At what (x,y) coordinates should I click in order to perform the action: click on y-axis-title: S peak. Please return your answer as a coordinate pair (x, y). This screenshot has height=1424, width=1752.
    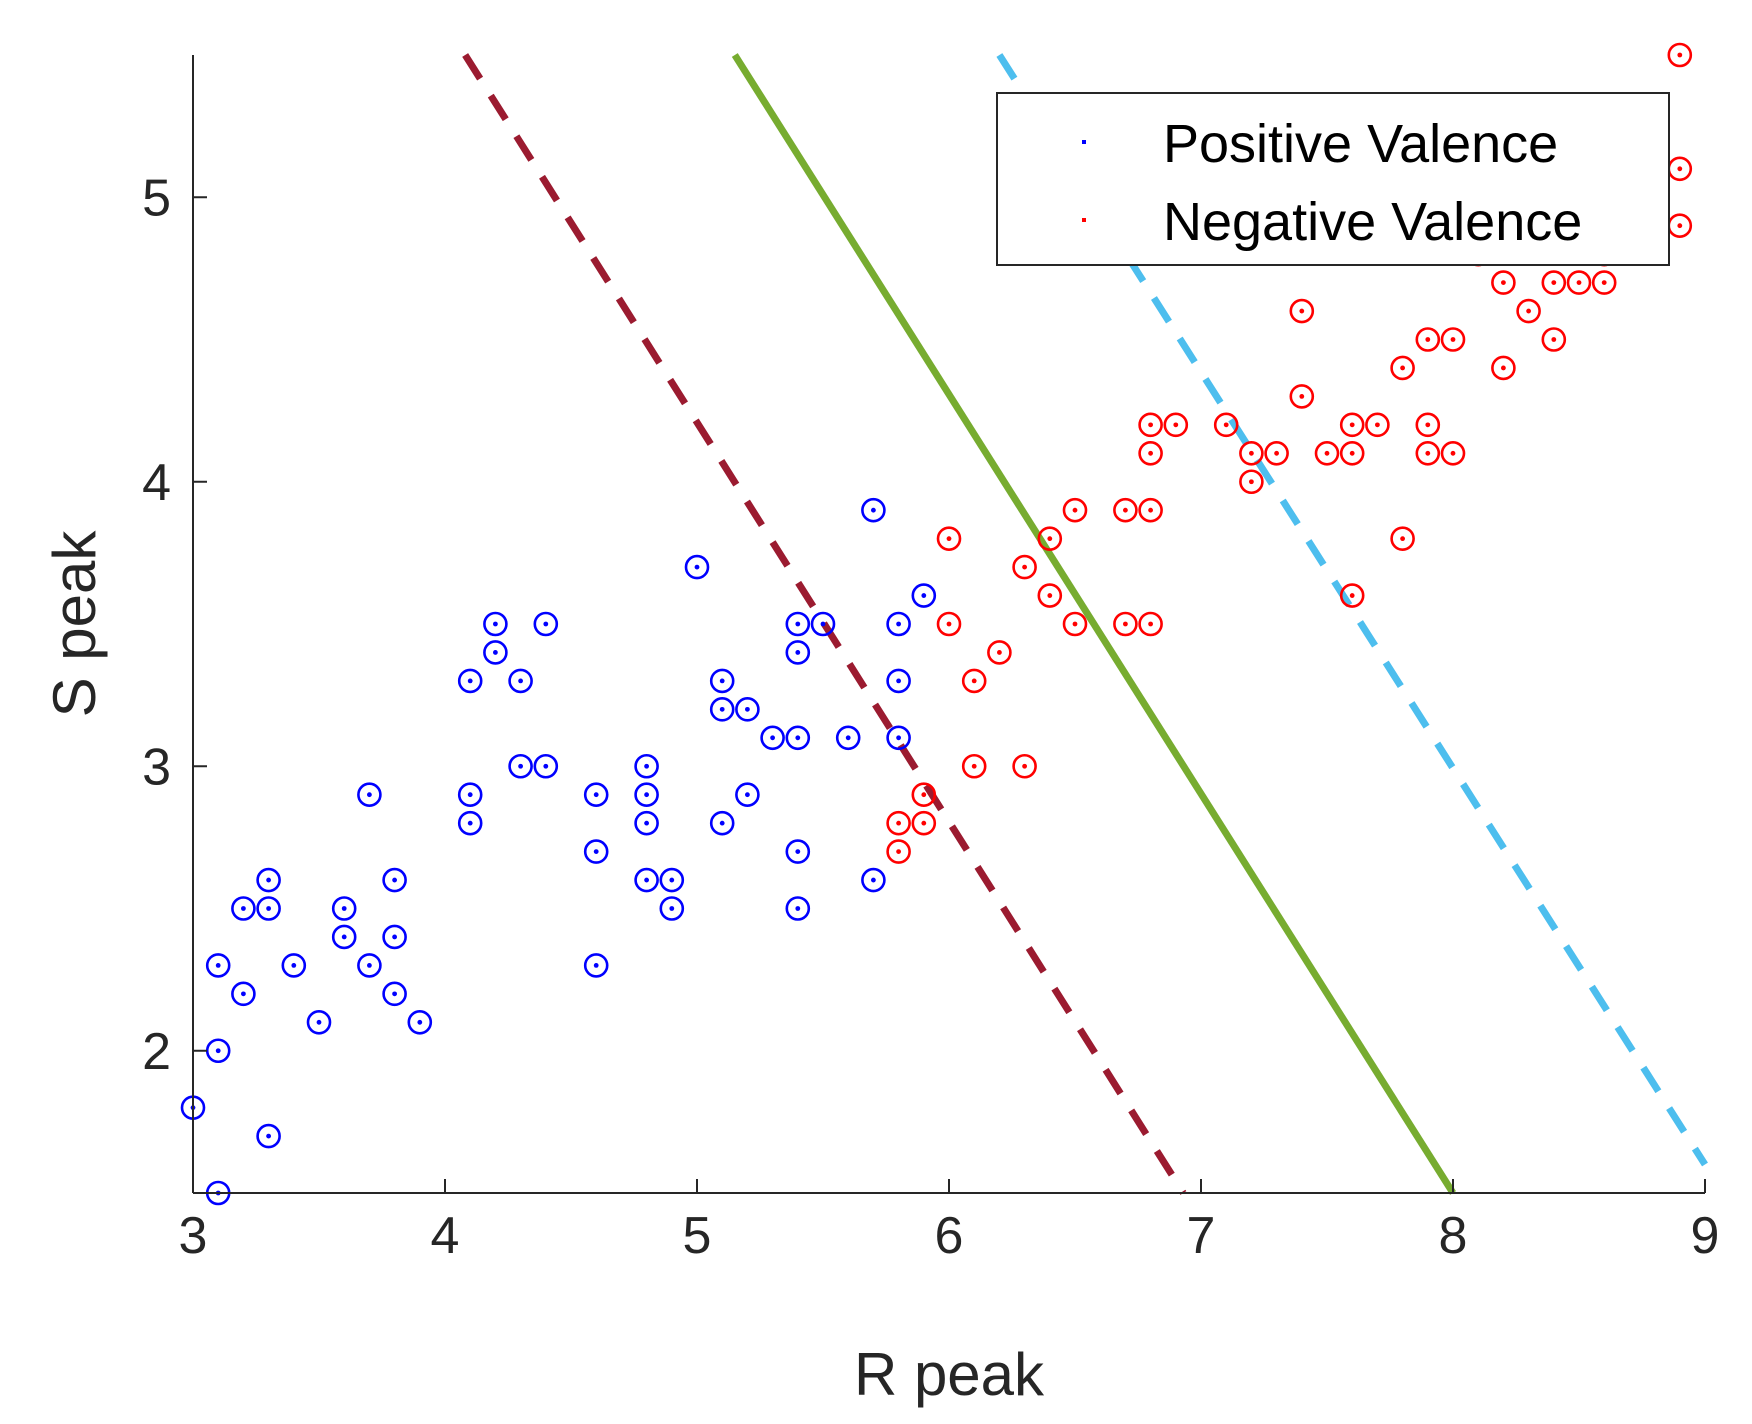
    Looking at the image, I should click on (74, 624).